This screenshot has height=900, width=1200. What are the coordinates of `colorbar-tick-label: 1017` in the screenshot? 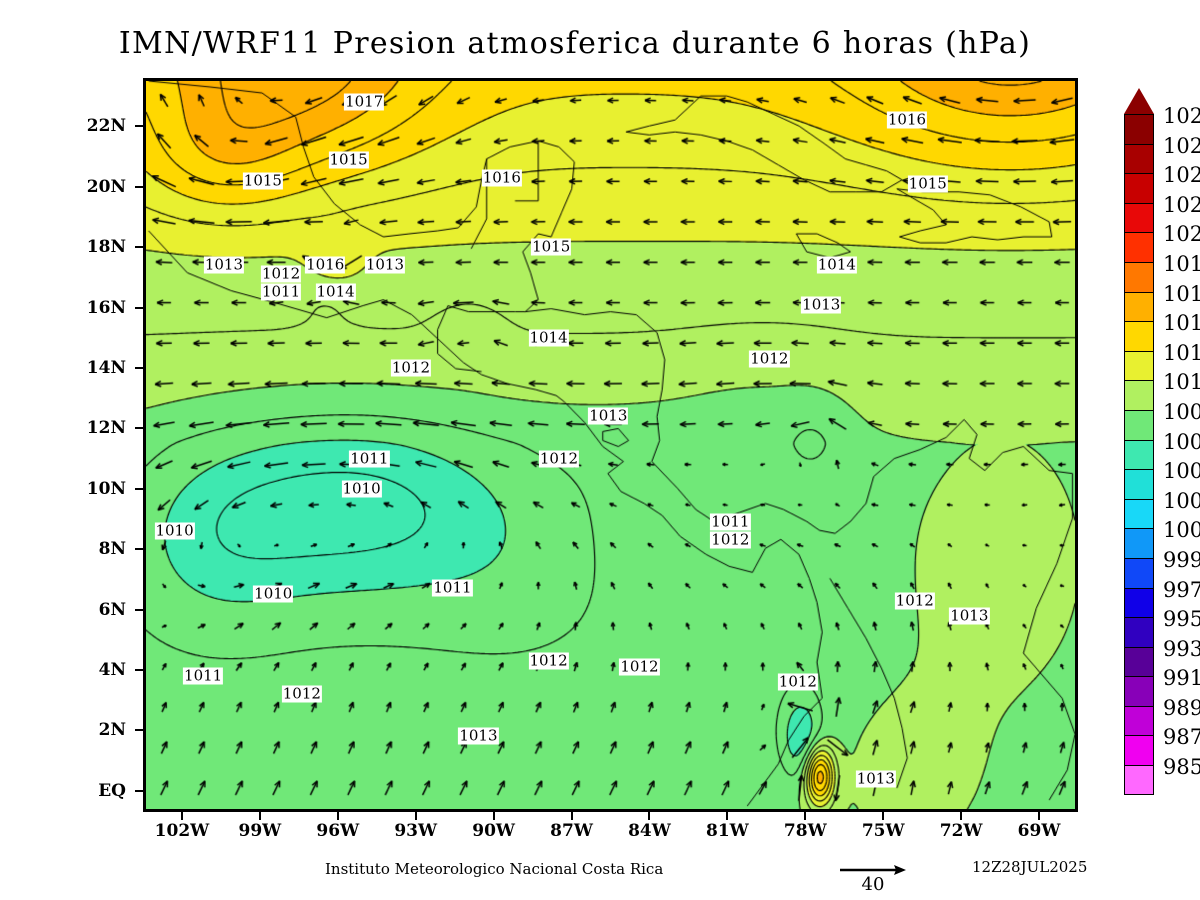 It's located at (1181, 293).